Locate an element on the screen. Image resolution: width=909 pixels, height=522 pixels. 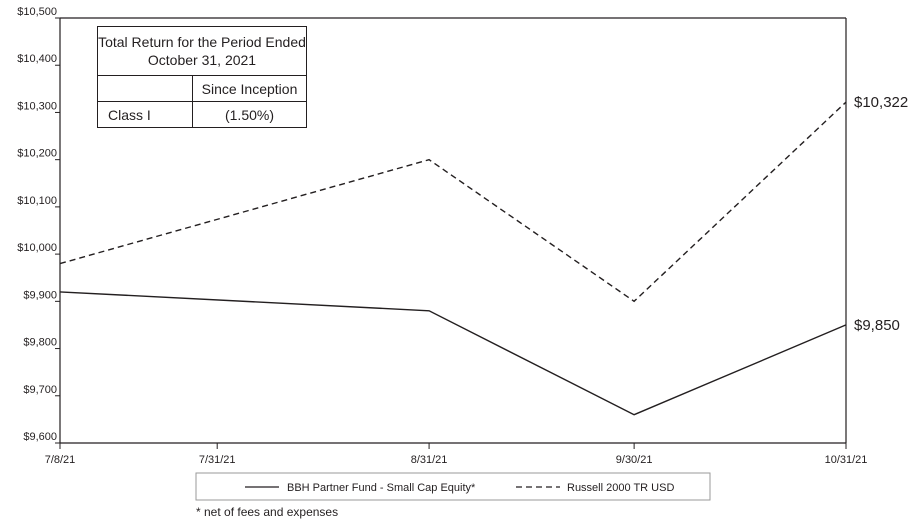
table-row-value: (1.50%) is located at coordinates (249, 114).